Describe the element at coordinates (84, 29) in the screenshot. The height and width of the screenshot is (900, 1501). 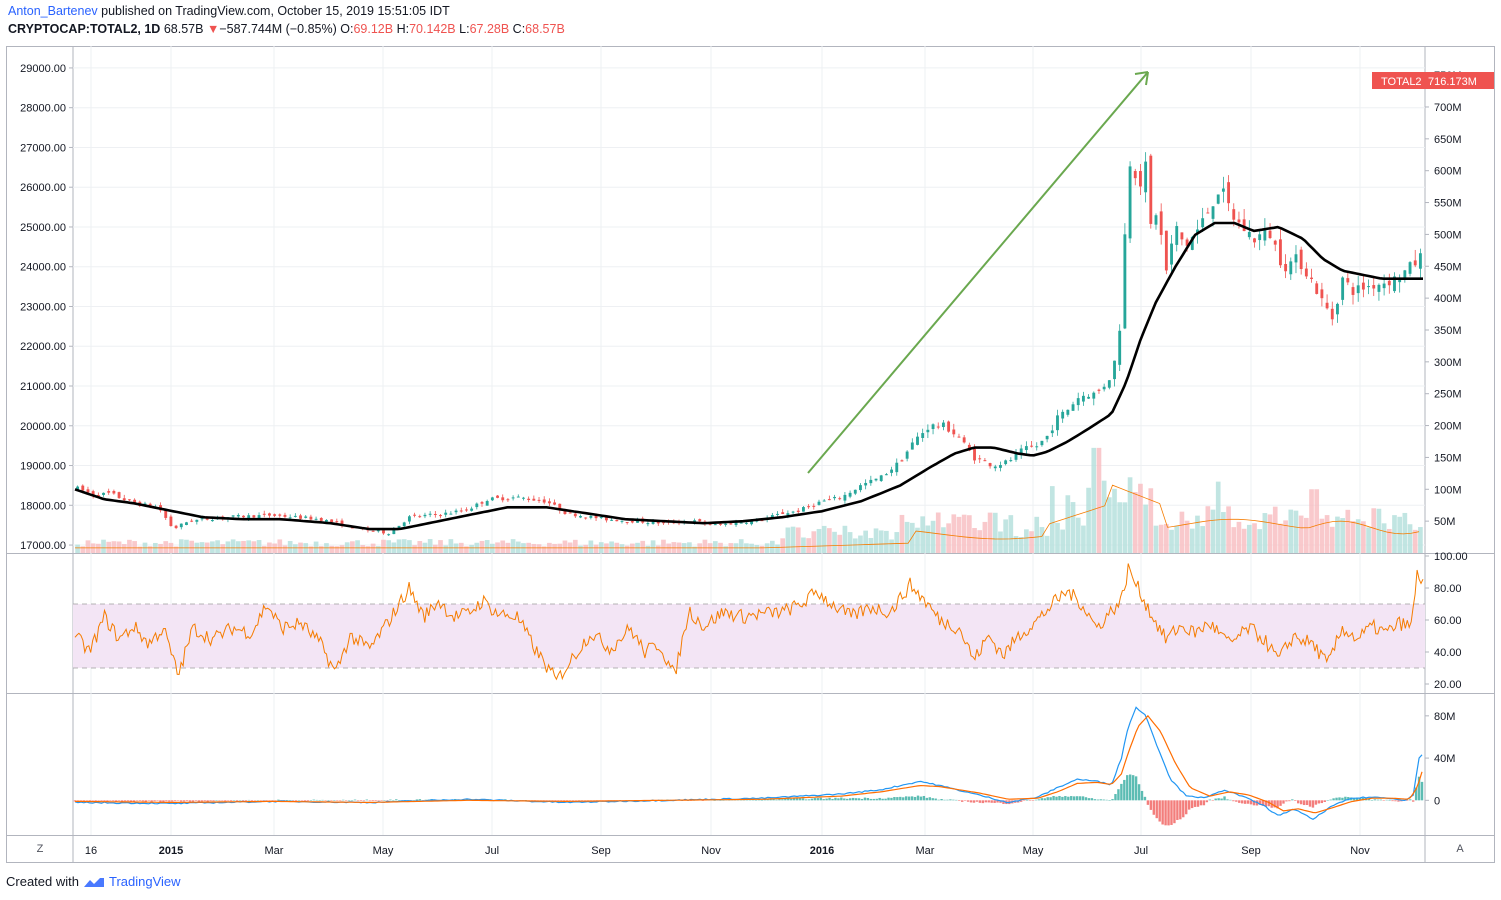
I see `symbol-label: CRYPTOCAP:TOTAL2, 1D` at that location.